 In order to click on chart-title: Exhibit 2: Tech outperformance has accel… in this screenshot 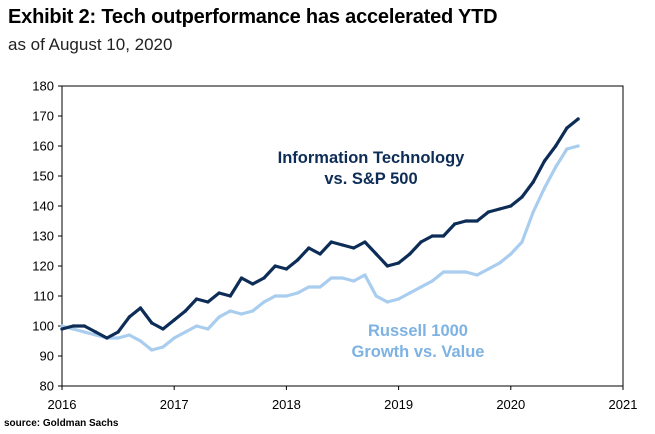, I will do `click(253, 17)`.